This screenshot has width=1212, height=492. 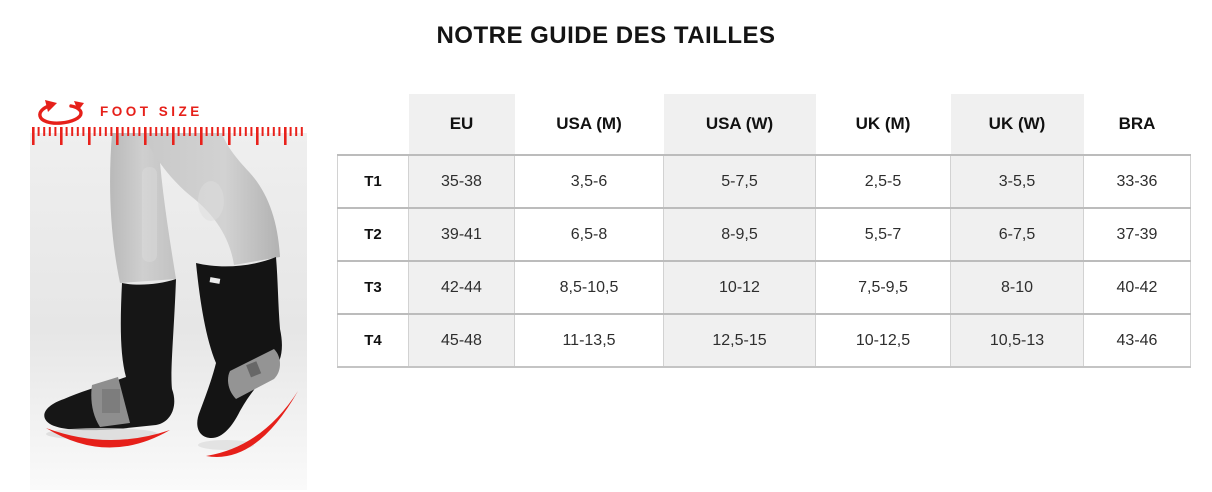 I want to click on cell: 8,5-10,5, so click(x=589, y=287).